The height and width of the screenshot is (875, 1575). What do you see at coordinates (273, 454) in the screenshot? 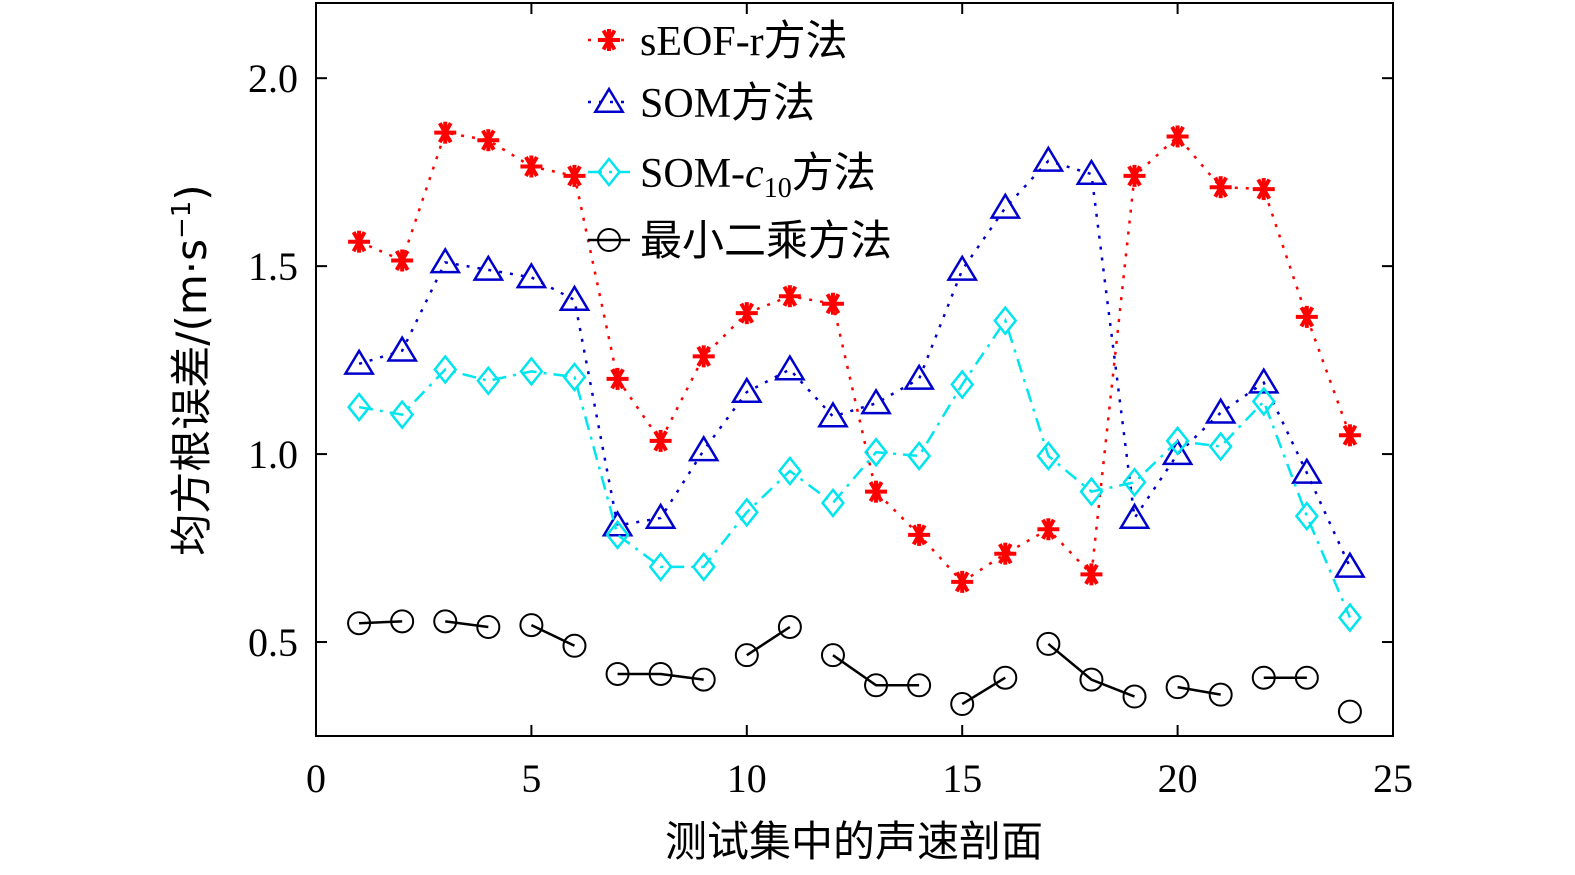
I see `y-tick-label: 1.0` at bounding box center [273, 454].